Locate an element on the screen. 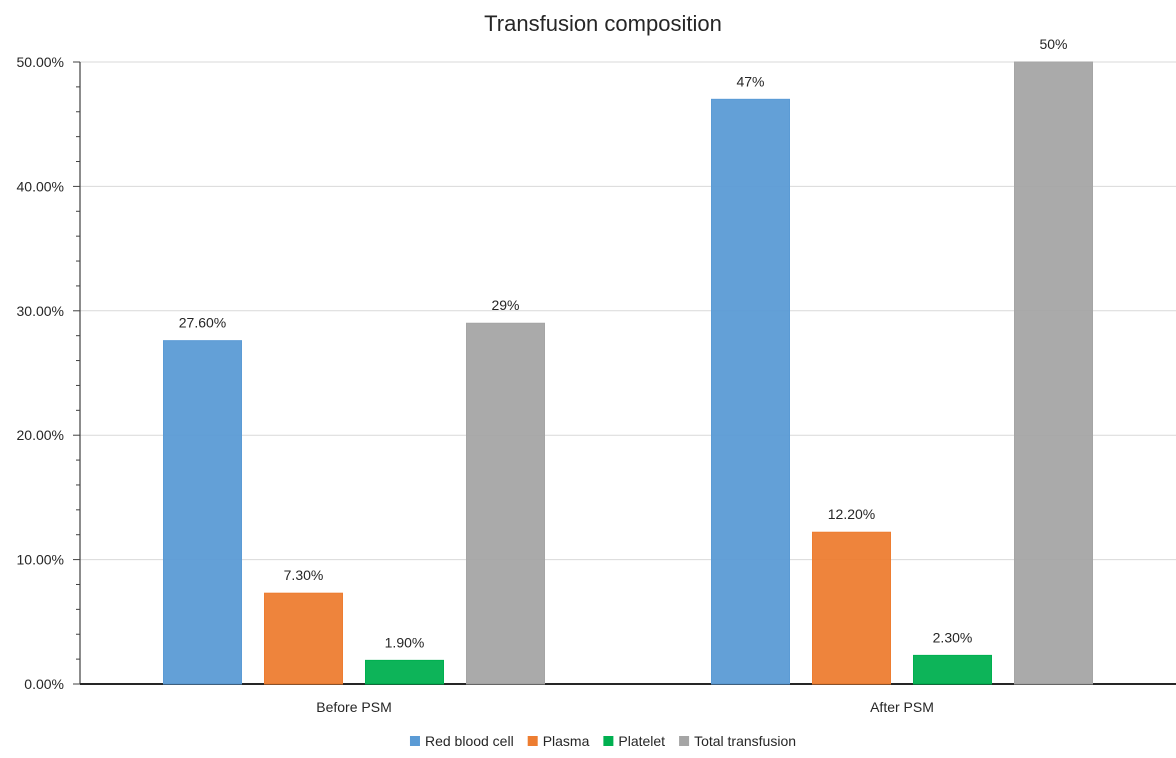 This screenshot has width=1176, height=758. x-category-label: After PSM is located at coordinates (902, 707).